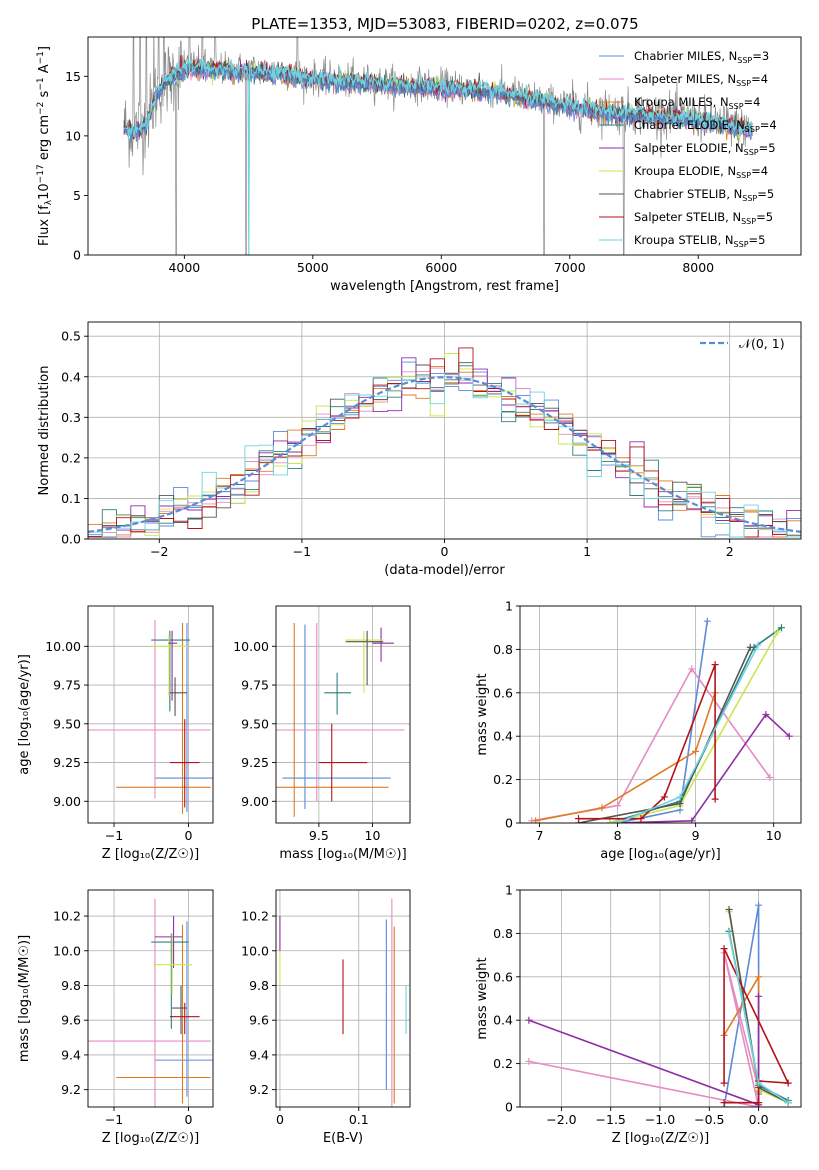  Describe the element at coordinates (63, 646) in the screenshot. I see `y-tick-label: 10.00` at that location.